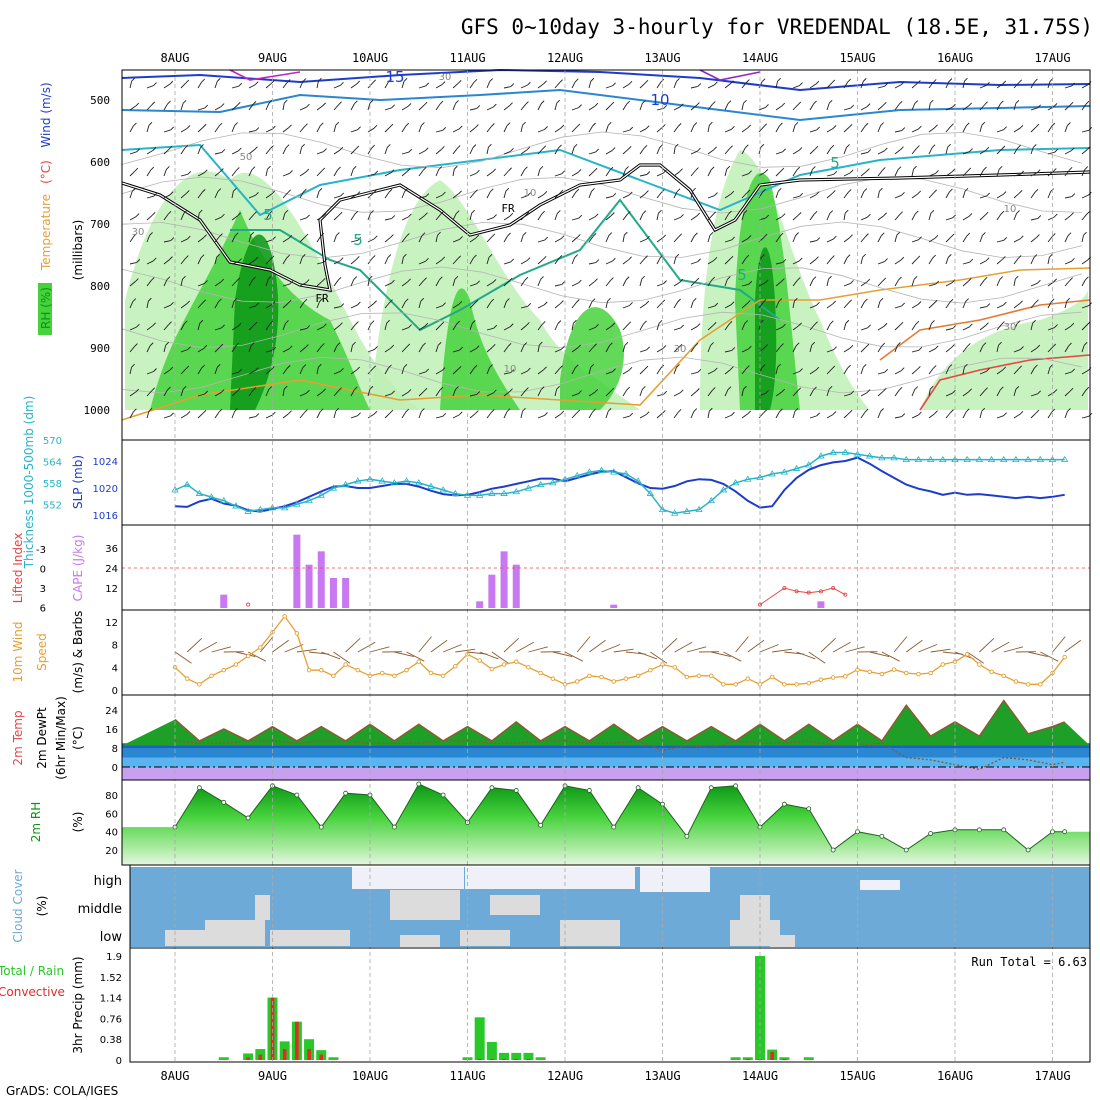  Describe the element at coordinates (606, 80) in the screenshot. I see `isotach-line` at that location.